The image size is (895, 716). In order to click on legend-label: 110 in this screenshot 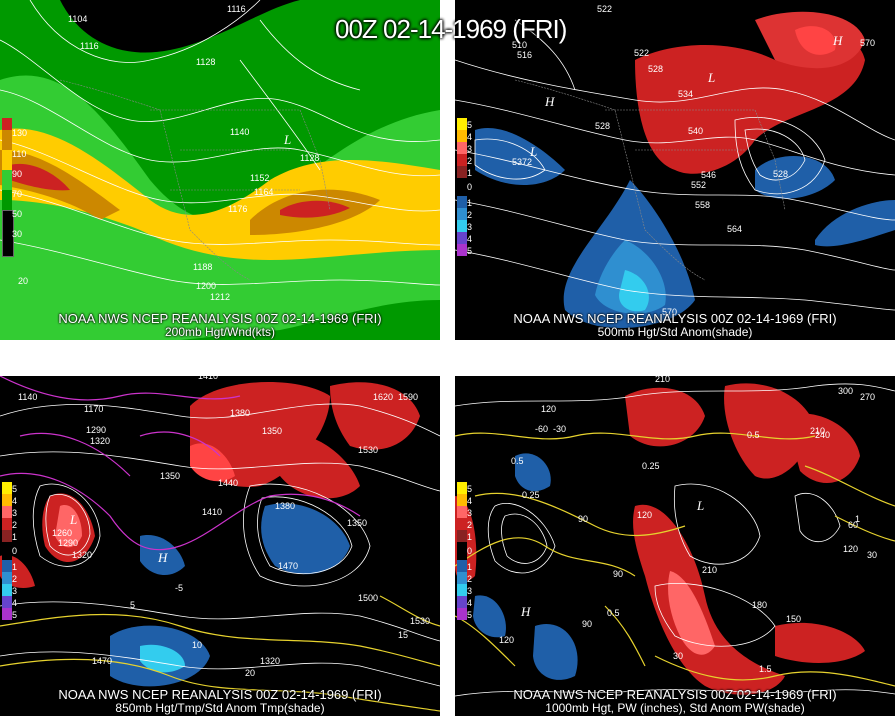, I will do `click(19, 154)`.